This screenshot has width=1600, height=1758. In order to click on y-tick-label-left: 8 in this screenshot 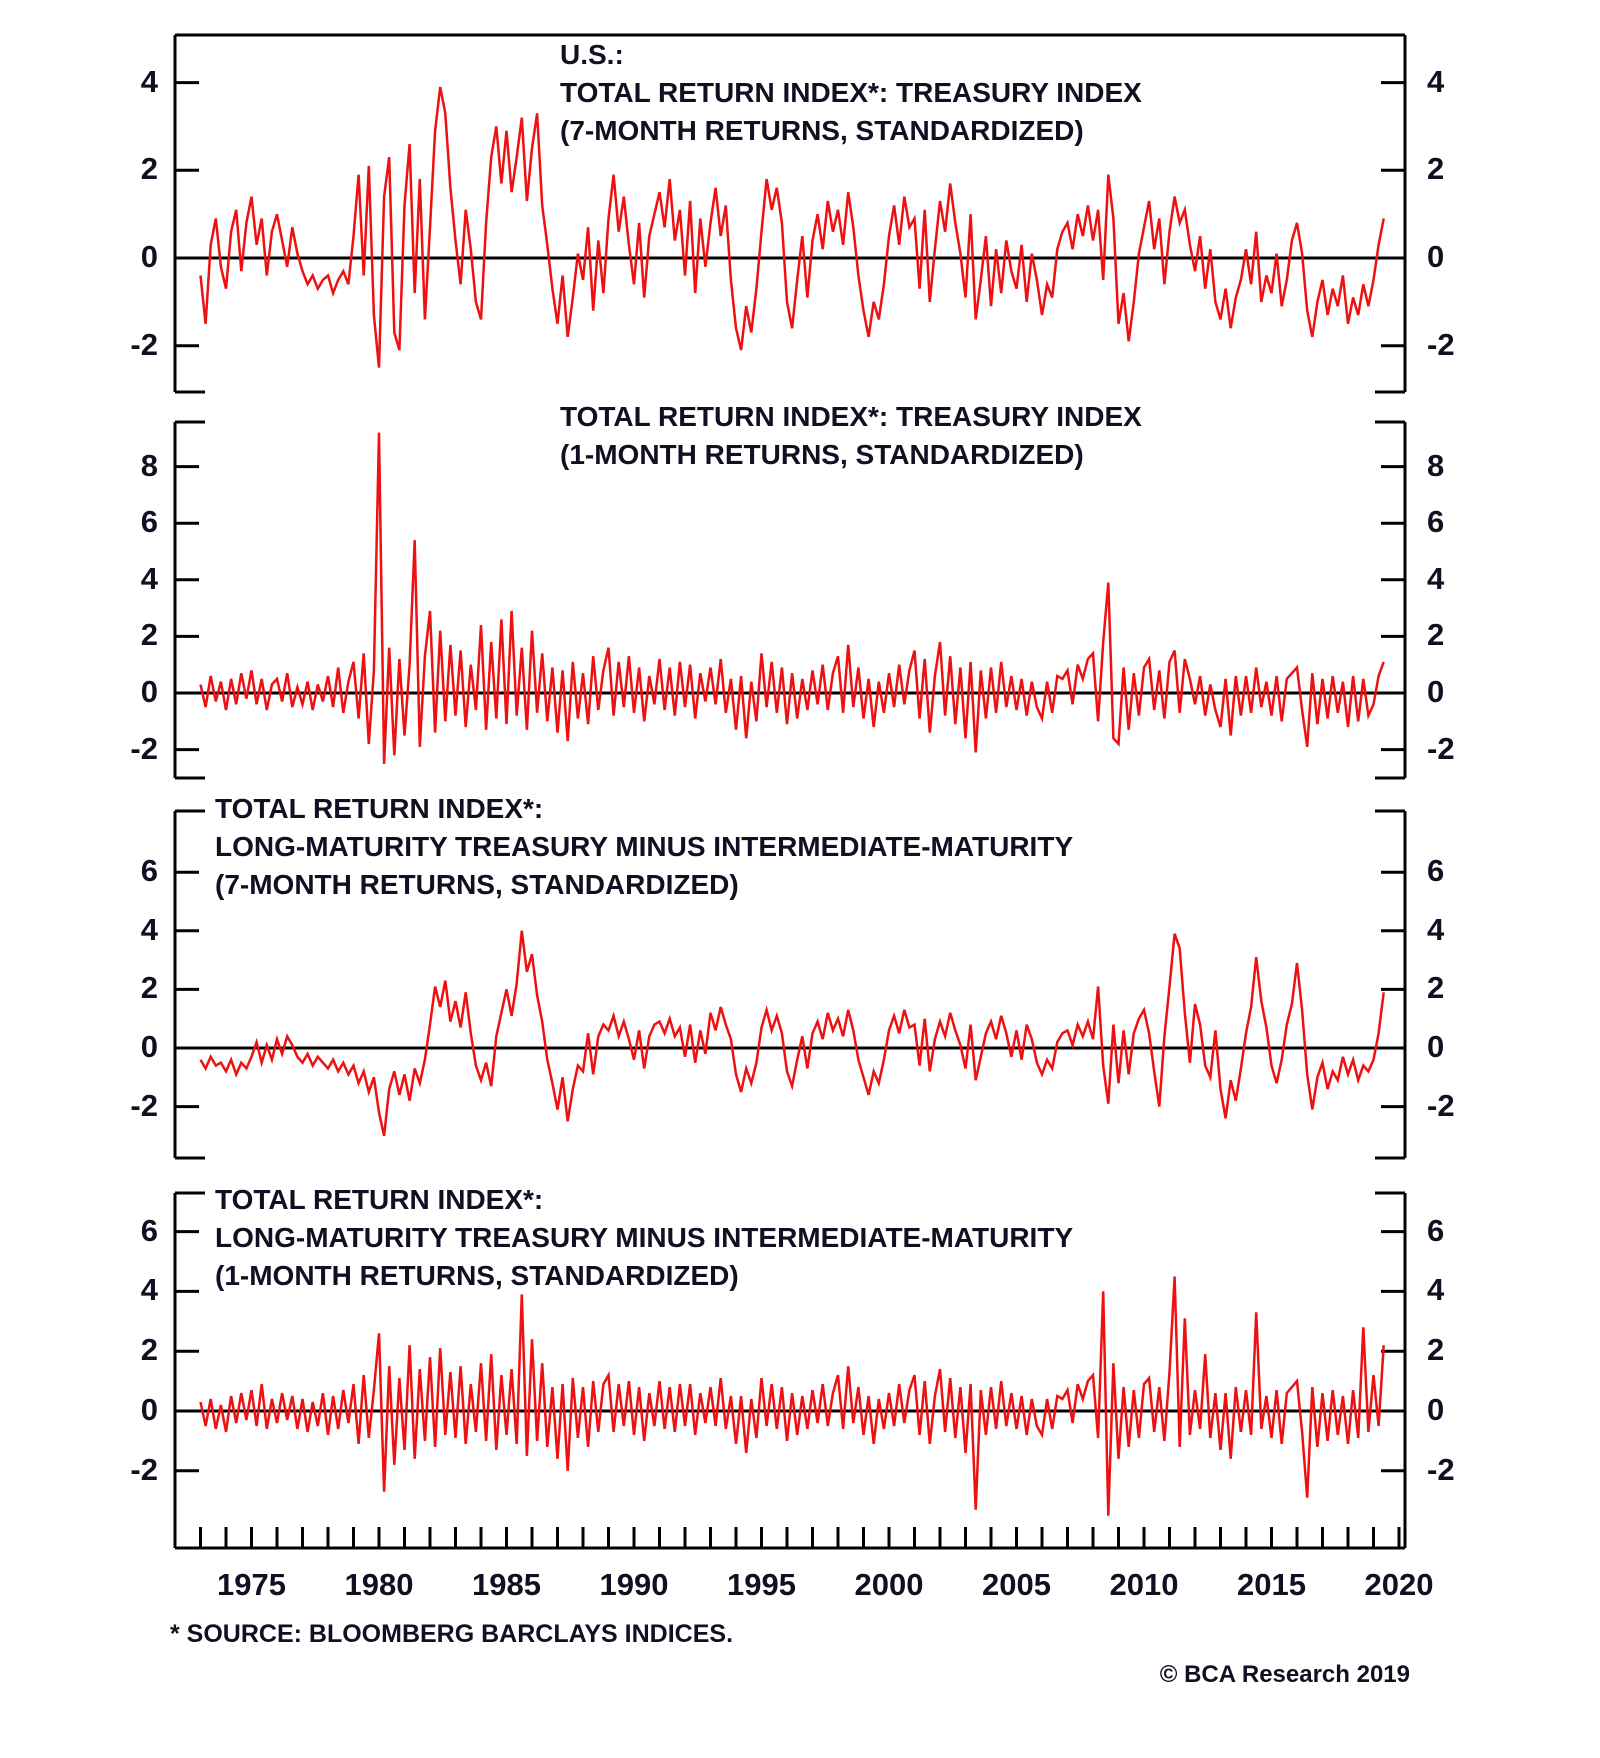, I will do `click(149, 465)`.